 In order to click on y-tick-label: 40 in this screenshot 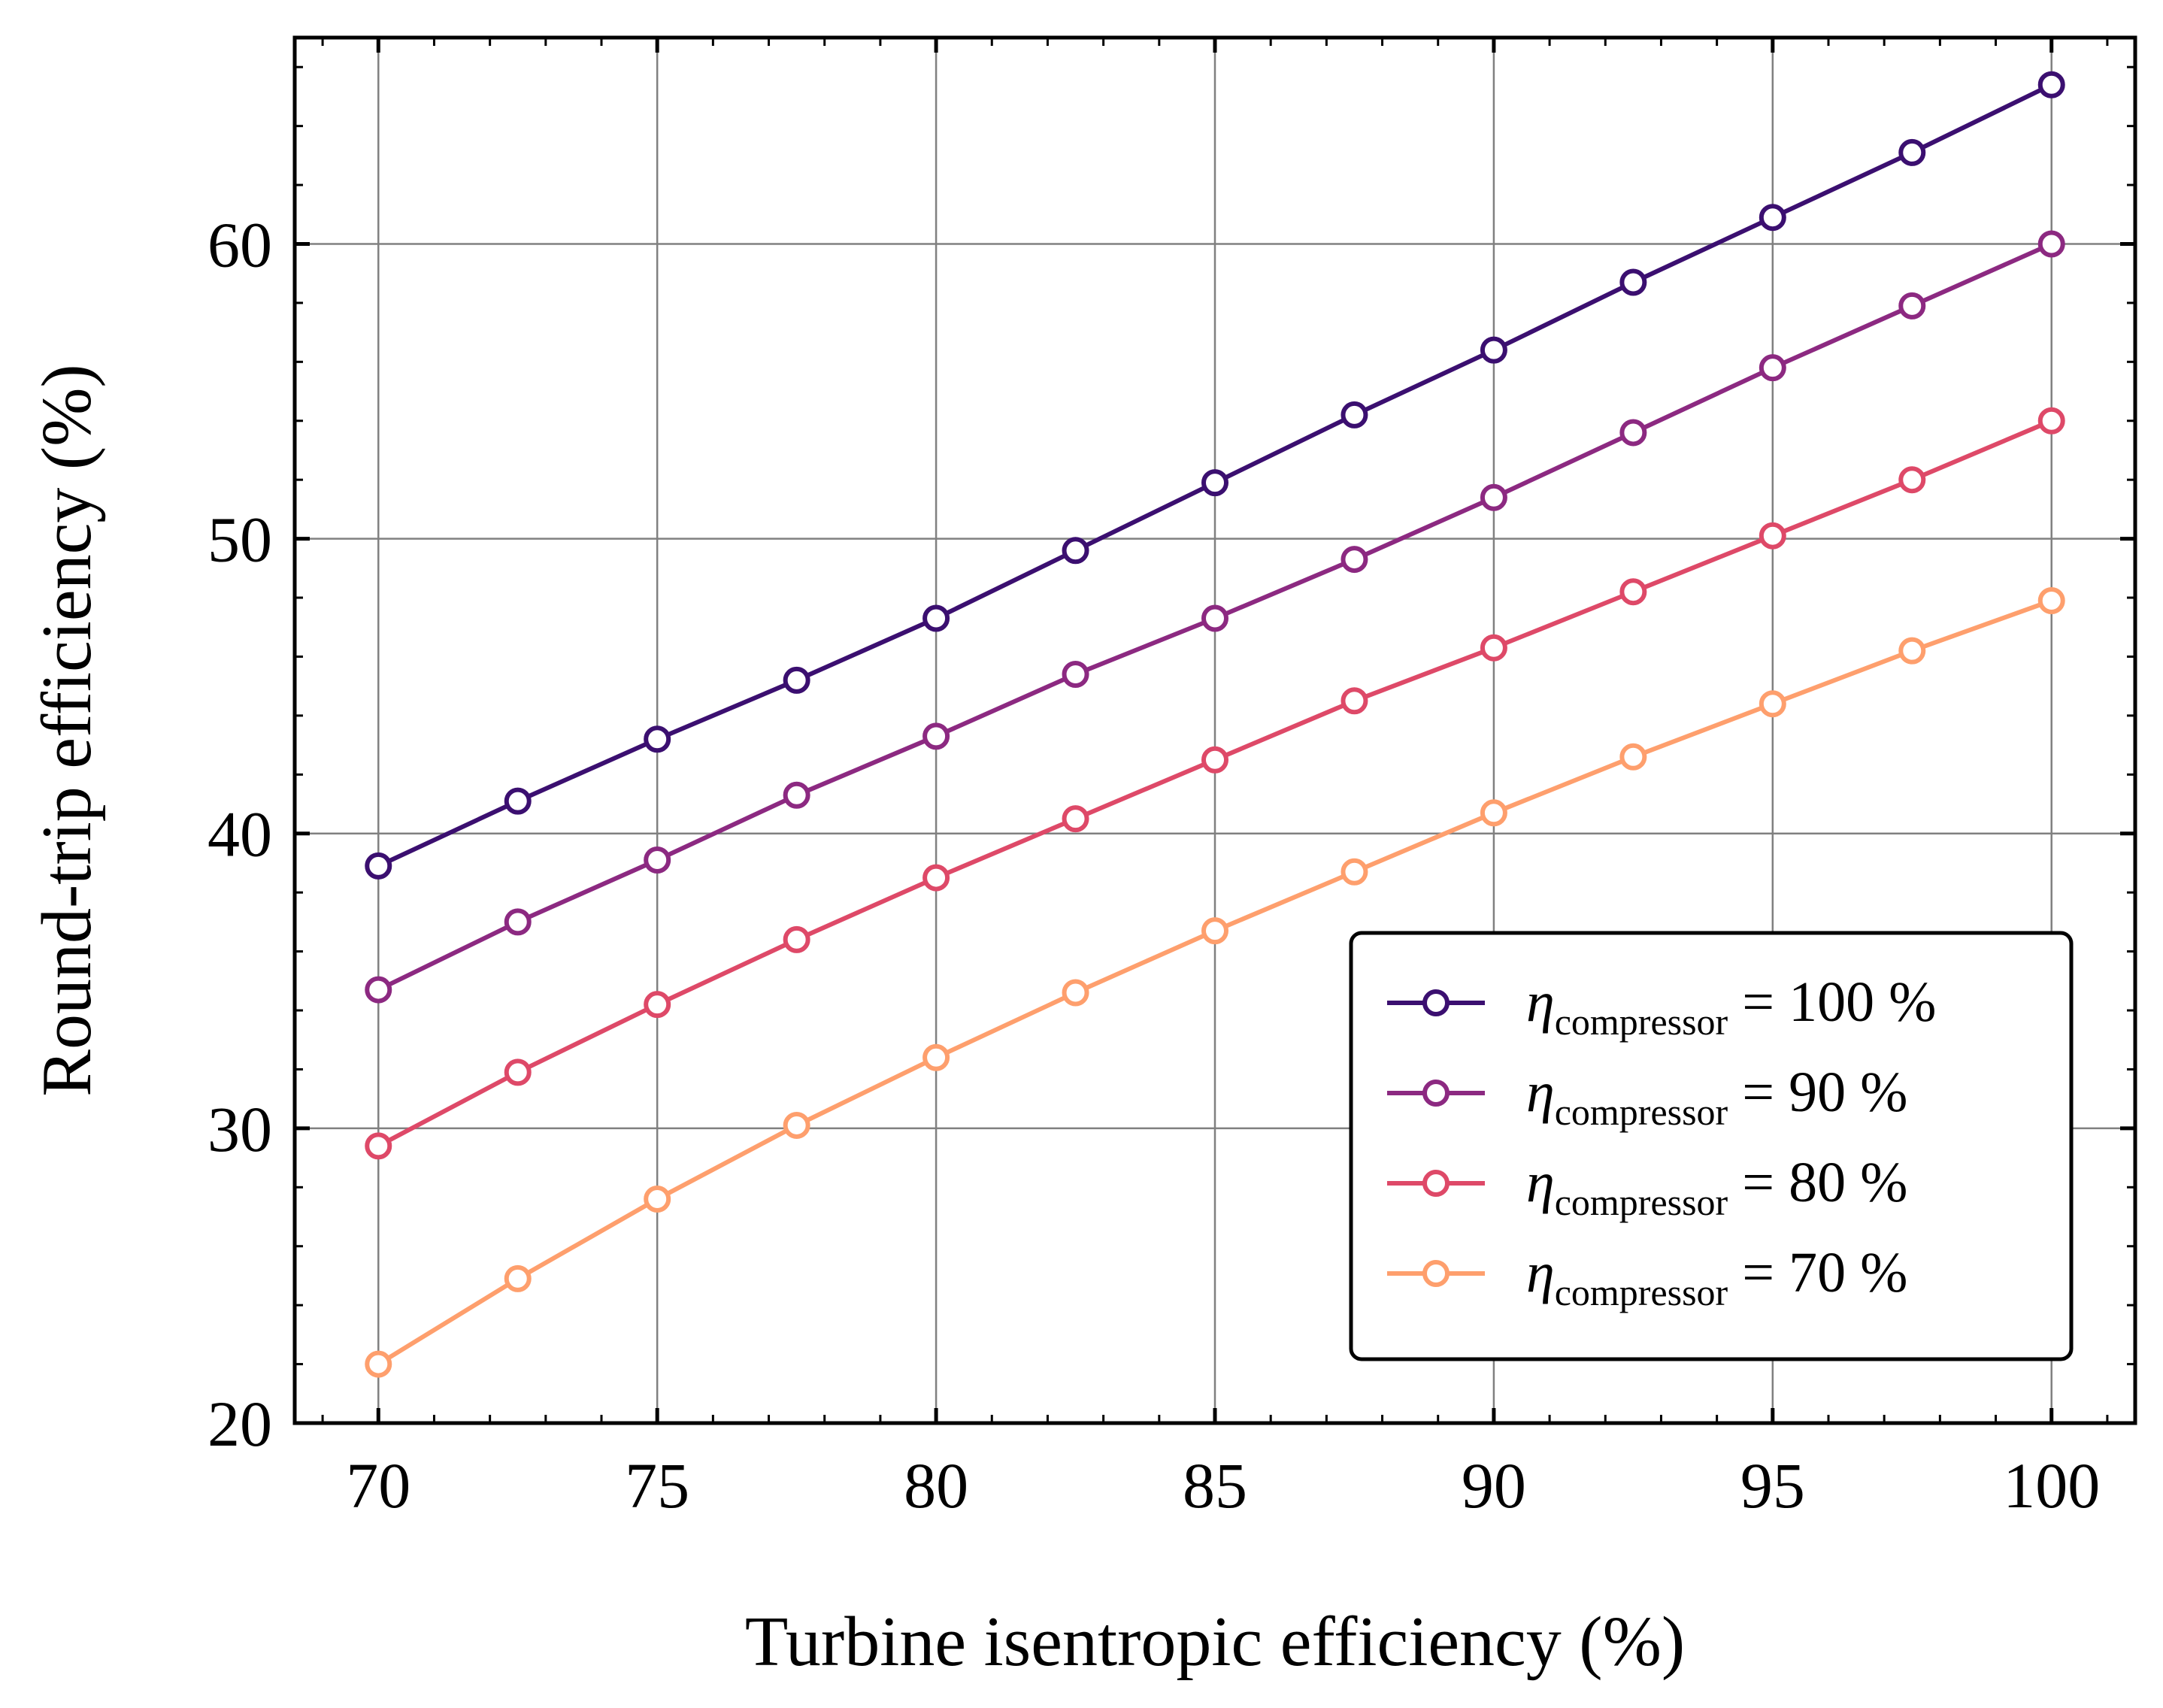, I will do `click(240, 835)`.